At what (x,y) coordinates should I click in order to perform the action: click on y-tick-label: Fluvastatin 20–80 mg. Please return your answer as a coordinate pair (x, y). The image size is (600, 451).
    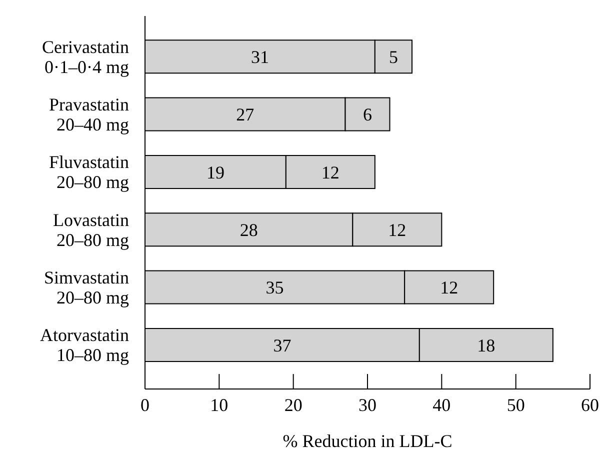
    Looking at the image, I should click on (89, 172).